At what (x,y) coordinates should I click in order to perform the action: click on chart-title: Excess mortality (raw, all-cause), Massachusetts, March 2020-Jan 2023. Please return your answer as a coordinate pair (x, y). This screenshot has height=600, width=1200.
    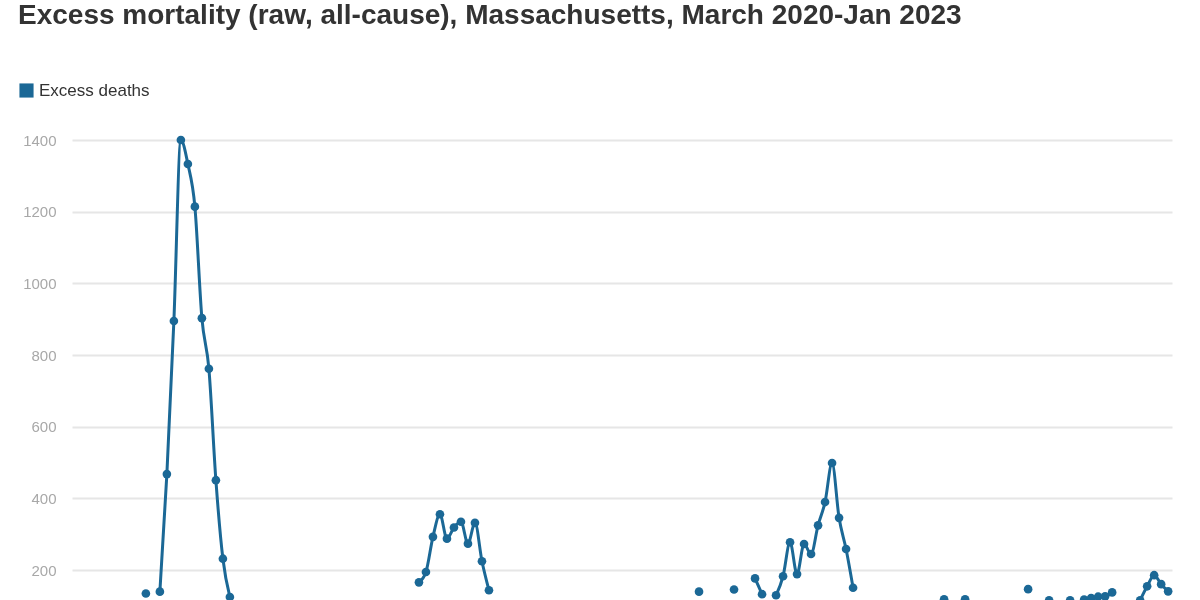
    Looking at the image, I should click on (490, 15).